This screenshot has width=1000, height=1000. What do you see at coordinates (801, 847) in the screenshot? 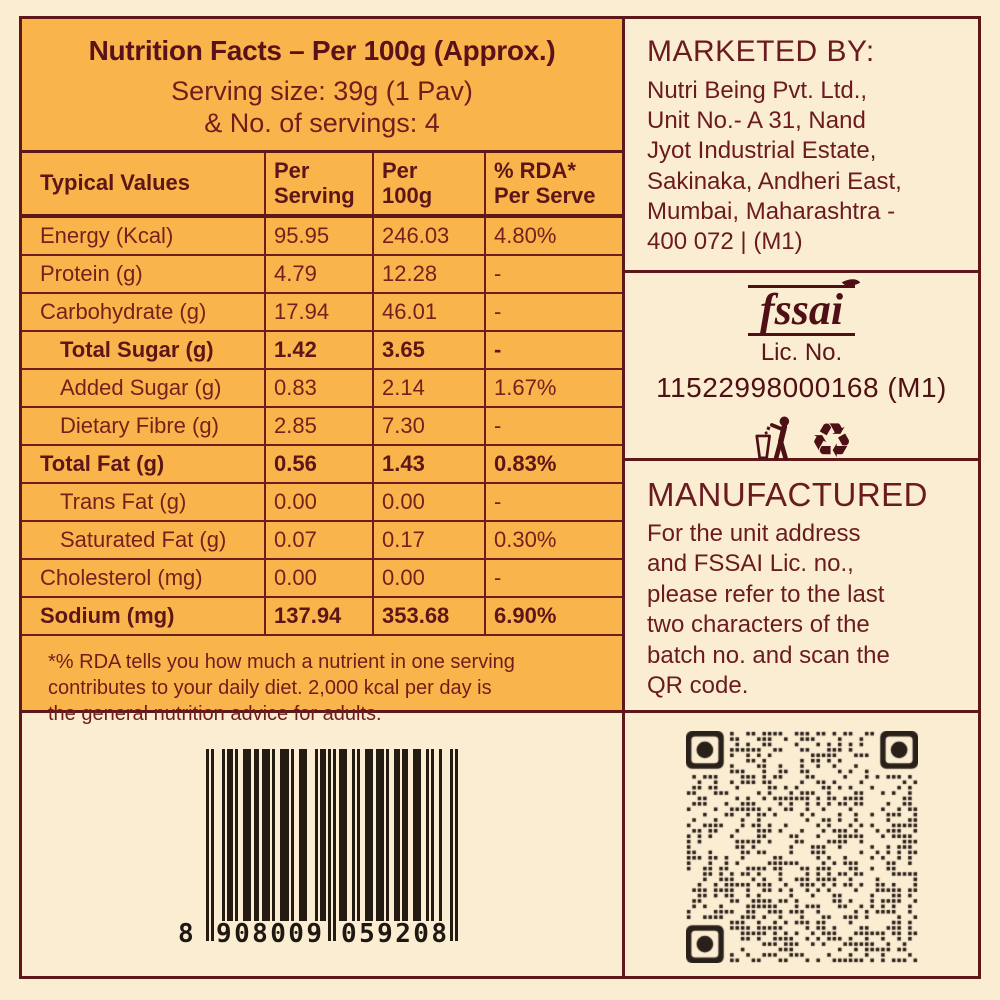
I see `qr-code` at bounding box center [801, 847].